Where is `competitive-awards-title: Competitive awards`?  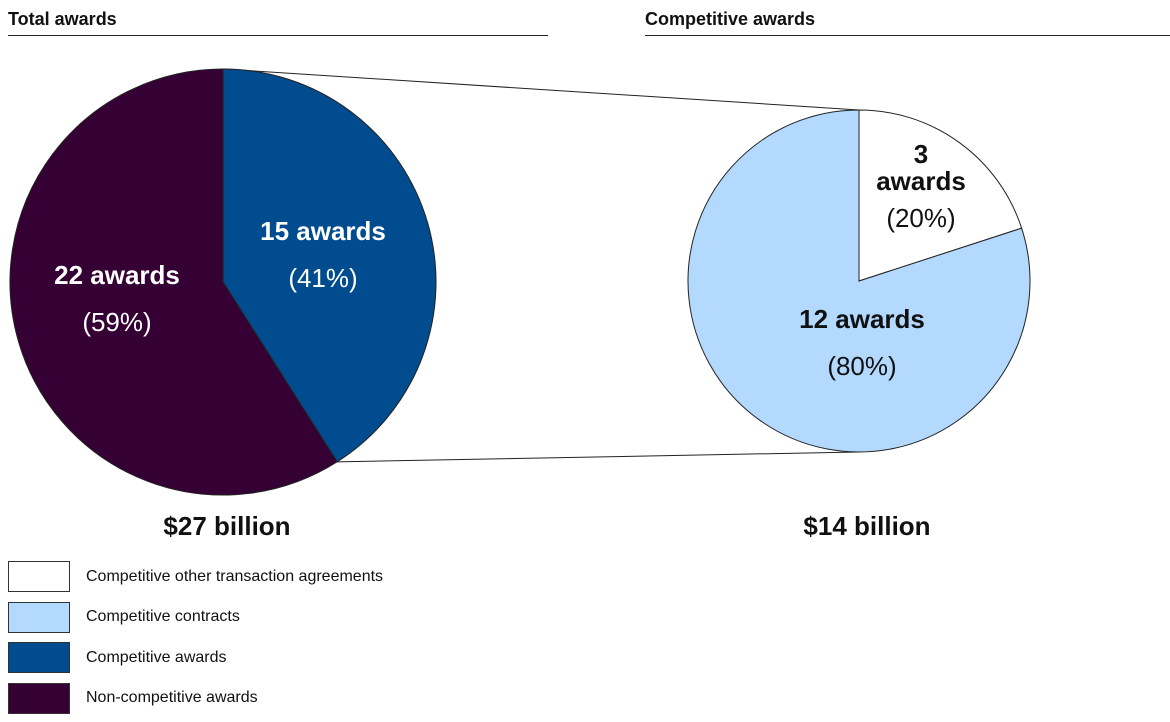 competitive-awards-title: Competitive awards is located at coordinates (907, 22).